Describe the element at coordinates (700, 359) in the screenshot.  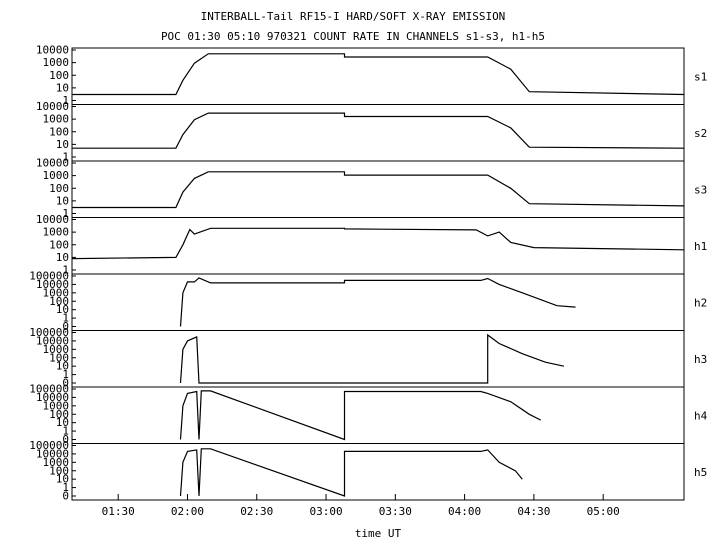
I see `channel-label: h3` at that location.